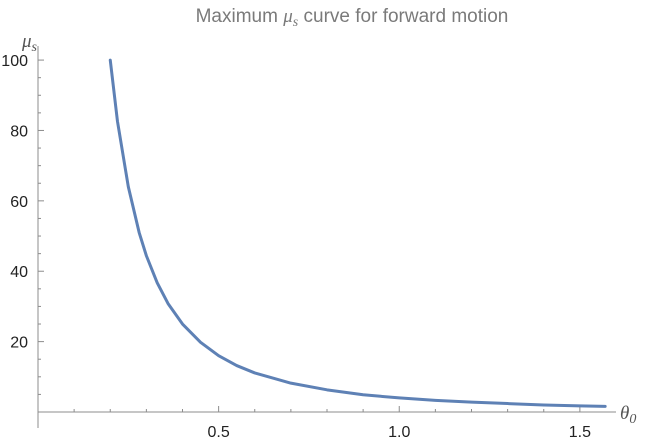 The height and width of the screenshot is (442, 667). What do you see at coordinates (403, 16) in the screenshot?
I see `chart-title-suffix: curve for forward motion` at bounding box center [403, 16].